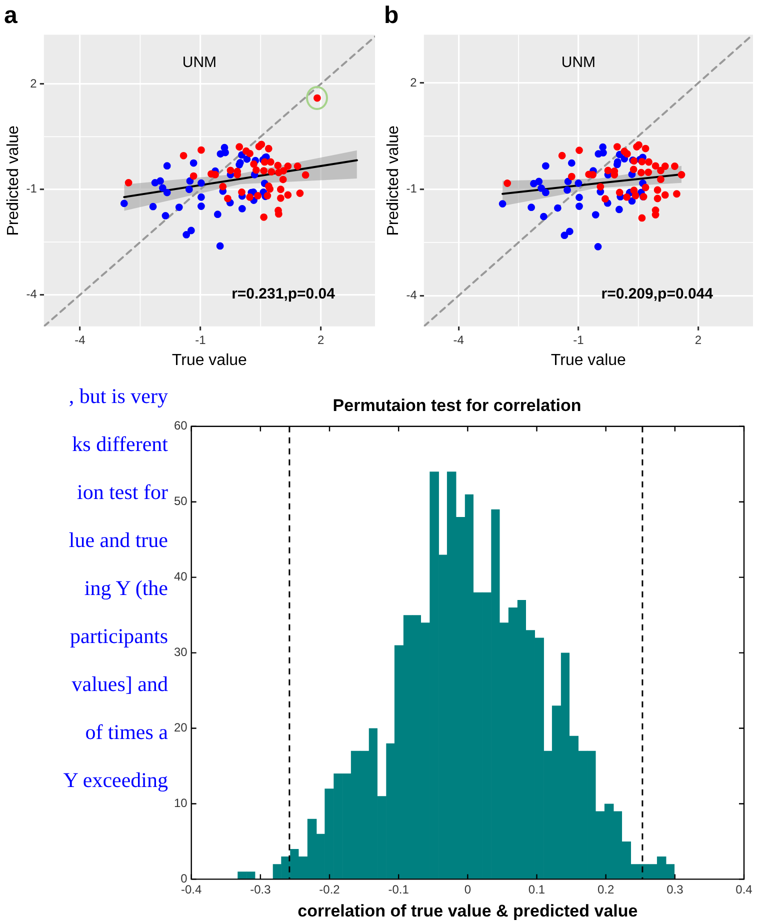 The width and height of the screenshot is (758, 924). What do you see at coordinates (125, 588) in the screenshot?
I see `text: ing Y (the` at bounding box center [125, 588].